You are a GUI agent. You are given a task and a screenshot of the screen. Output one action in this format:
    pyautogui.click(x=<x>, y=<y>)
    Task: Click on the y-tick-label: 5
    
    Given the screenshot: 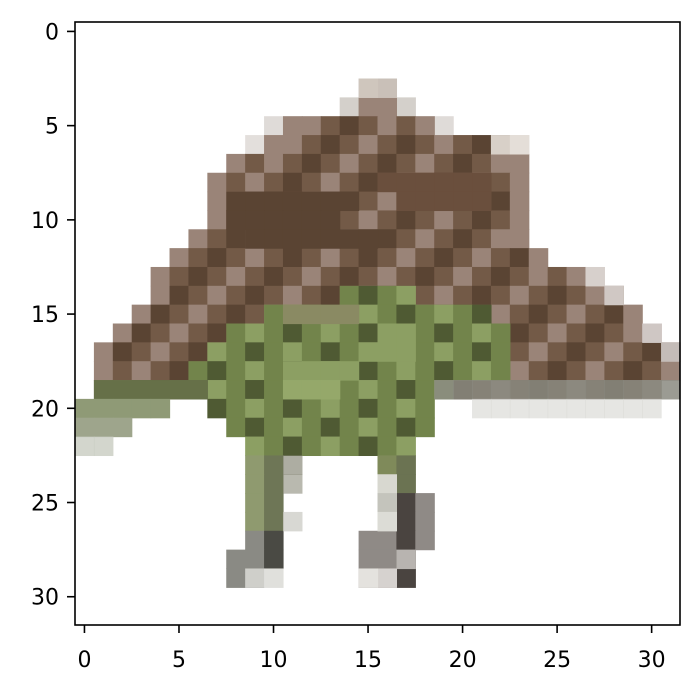 What is the action you would take?
    pyautogui.click(x=52, y=127)
    